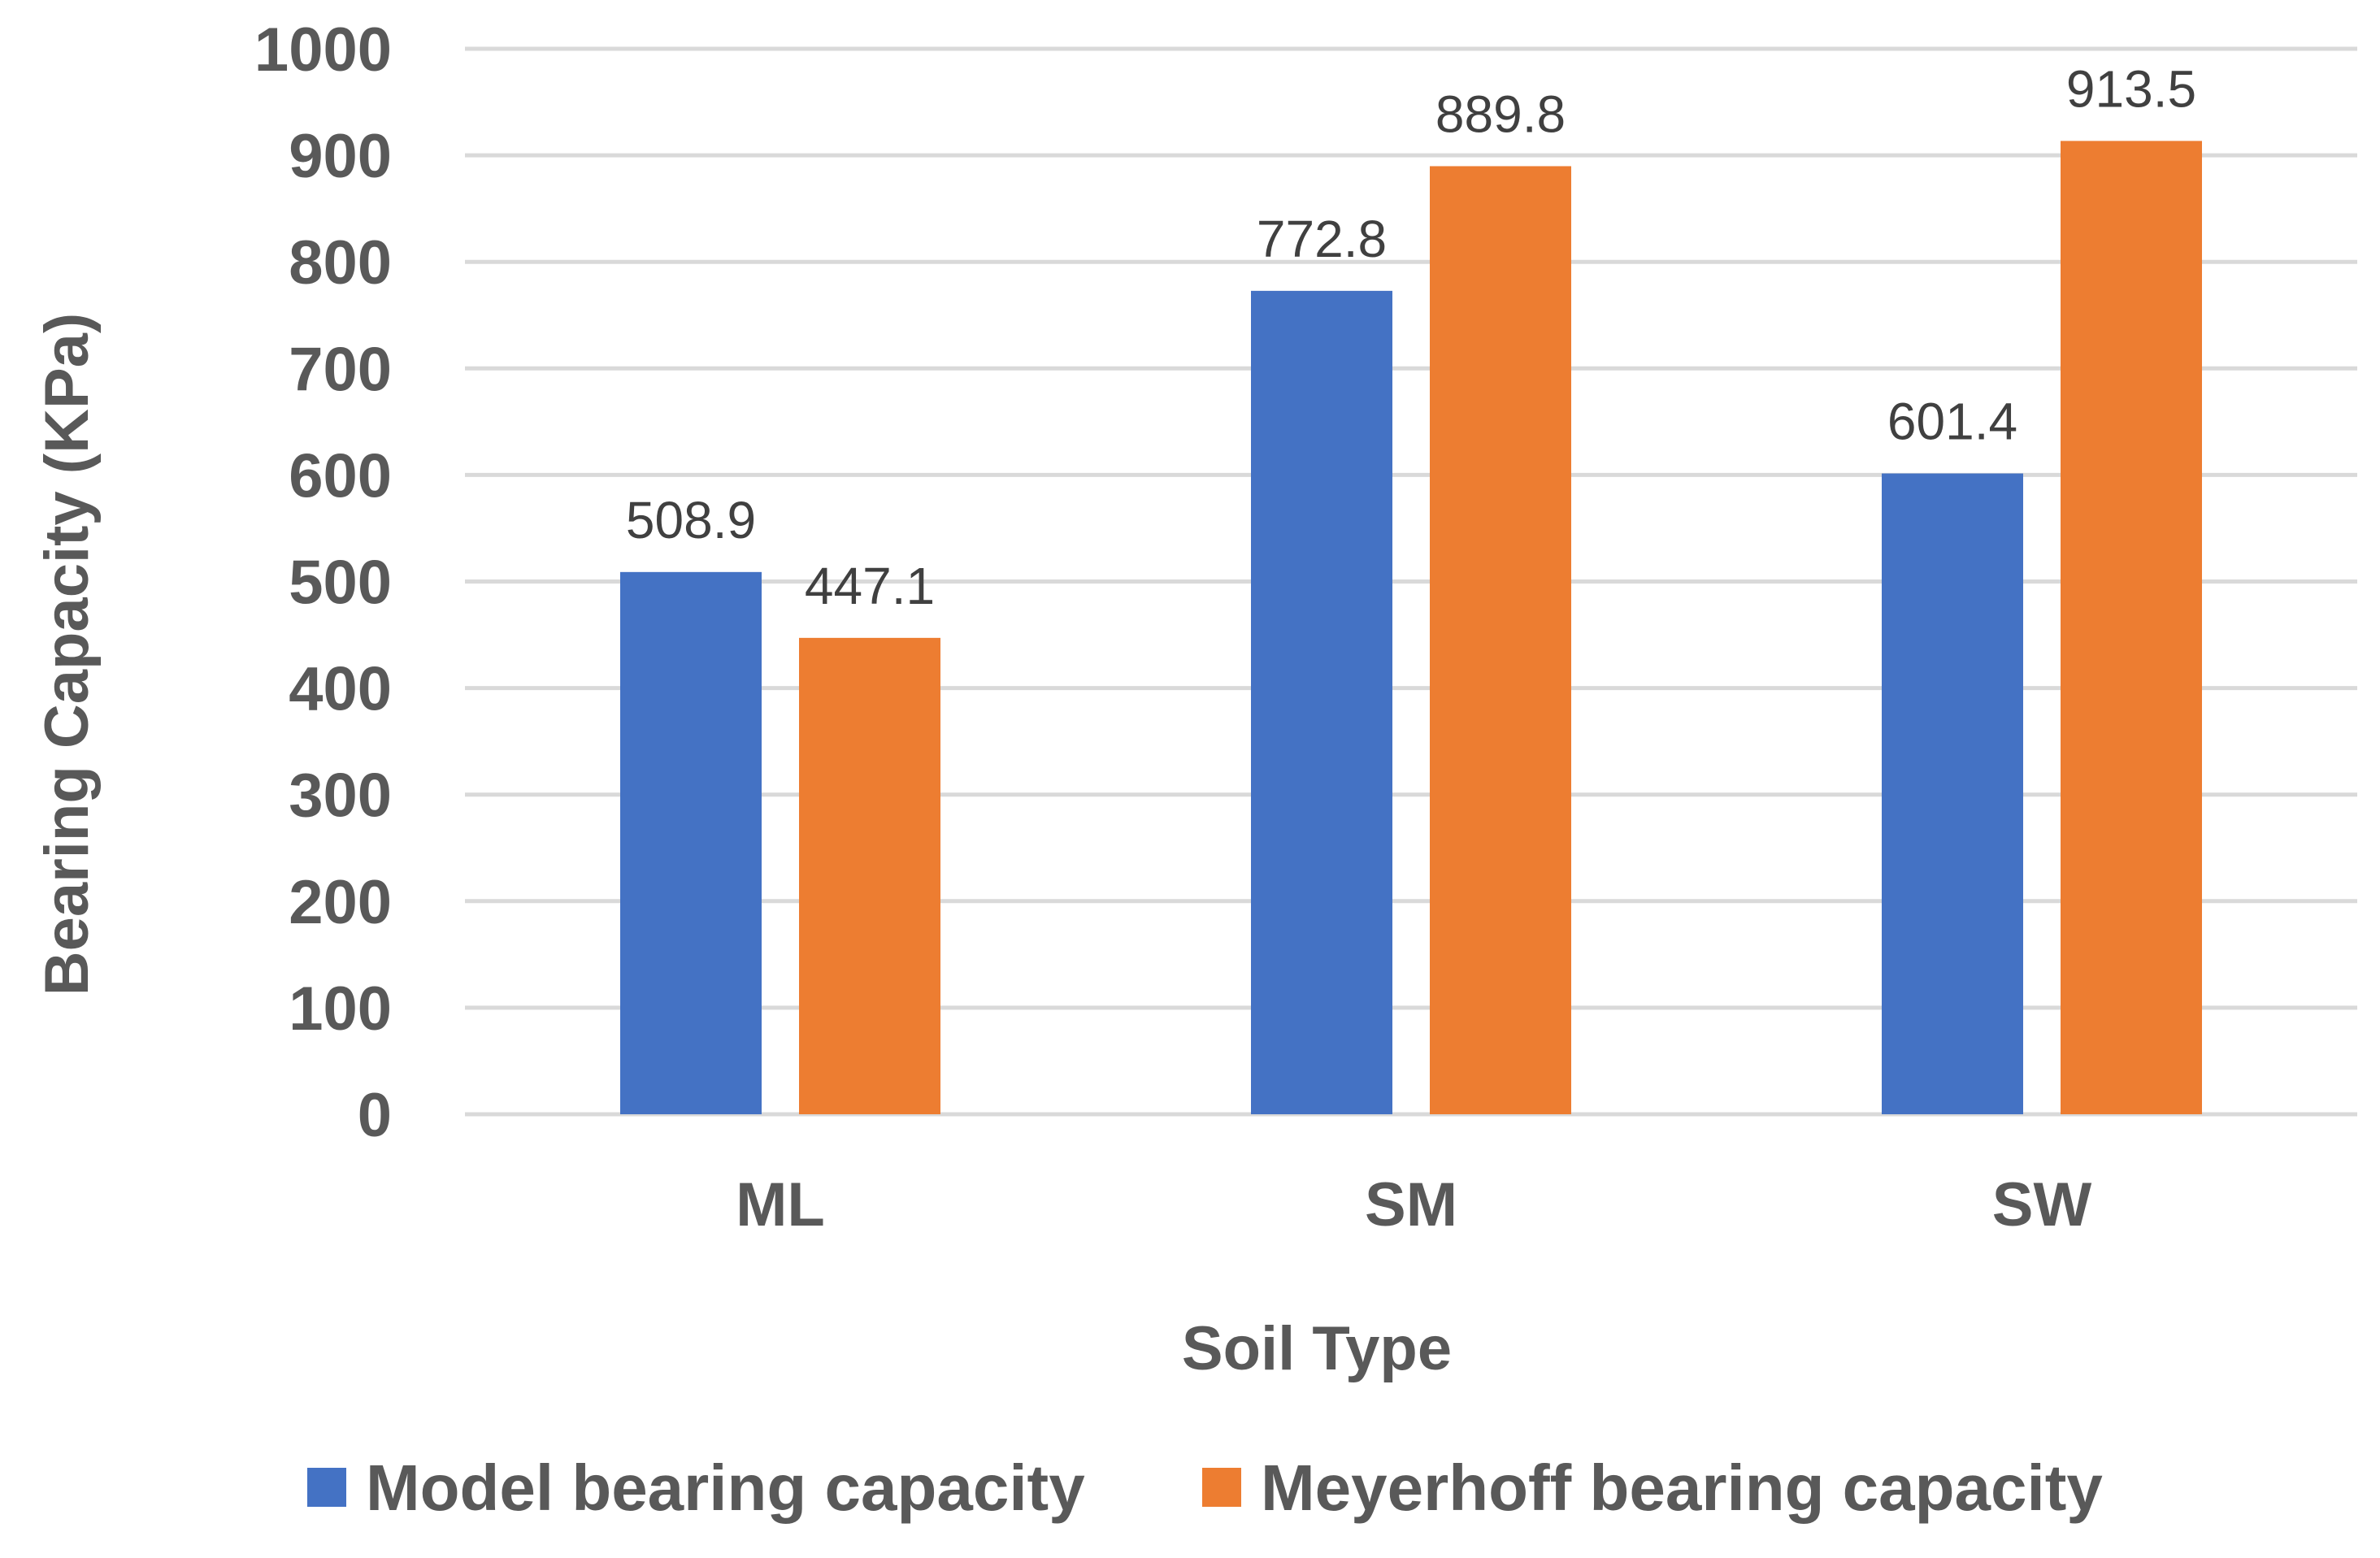 The height and width of the screenshot is (1558, 2380). What do you see at coordinates (340, 476) in the screenshot?
I see `y-tick-label: 600` at bounding box center [340, 476].